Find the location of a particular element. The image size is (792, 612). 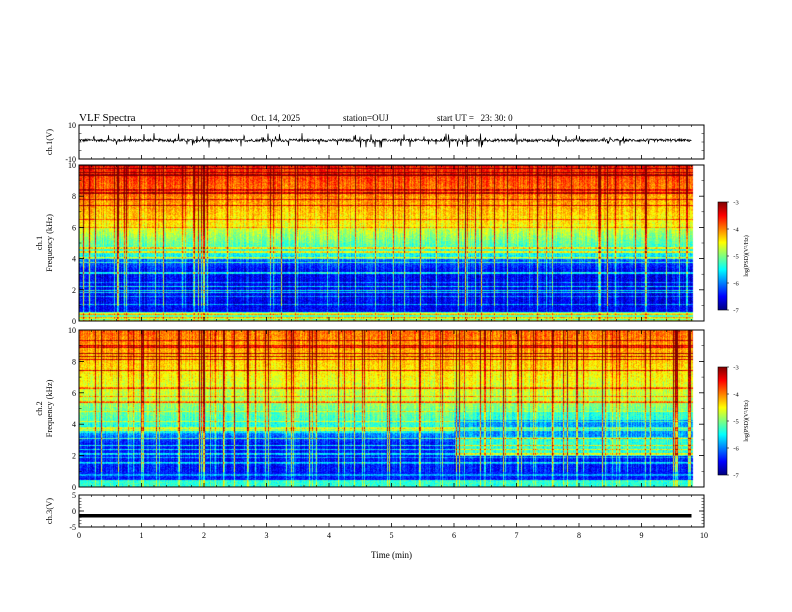

y-axis-label: ch.2Frequency (kHz) is located at coordinates (44, 408).